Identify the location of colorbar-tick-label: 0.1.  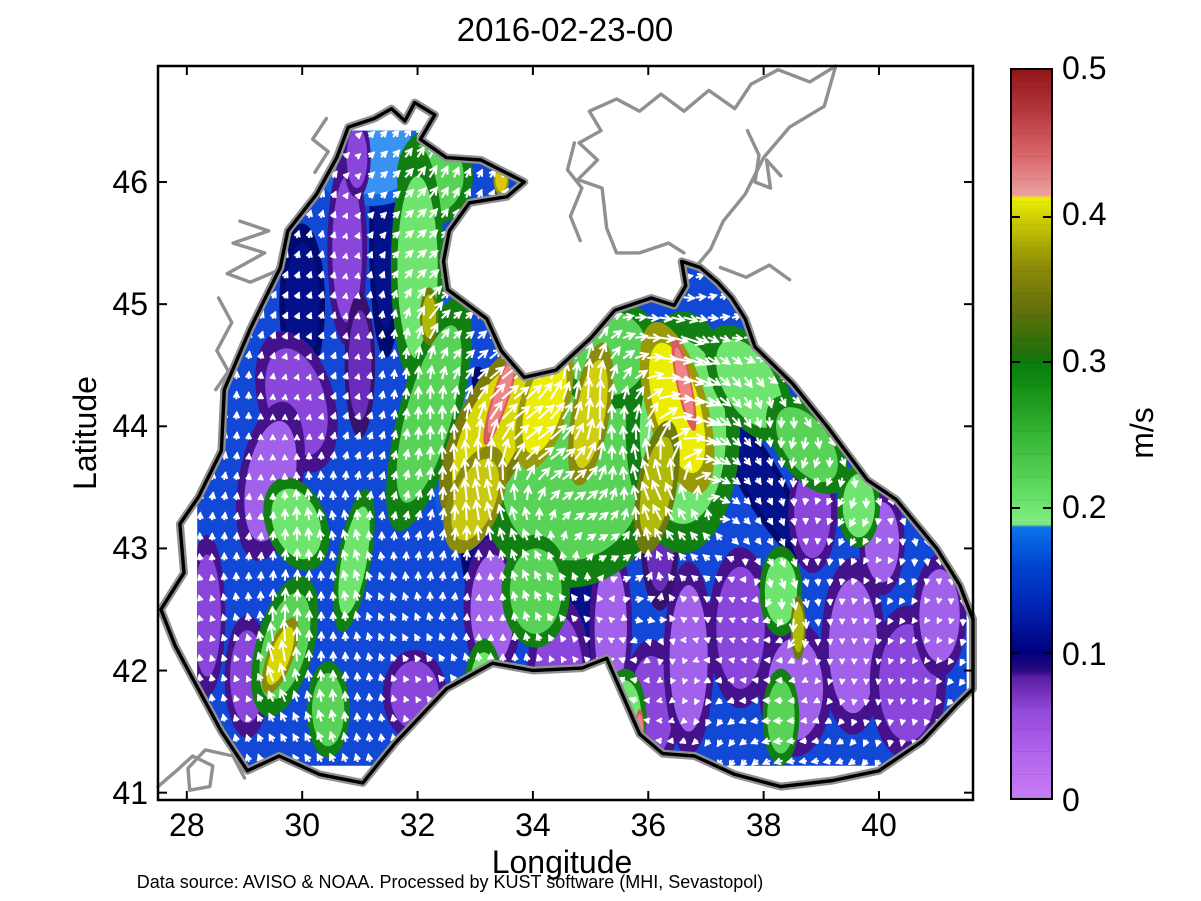
(1084, 653).